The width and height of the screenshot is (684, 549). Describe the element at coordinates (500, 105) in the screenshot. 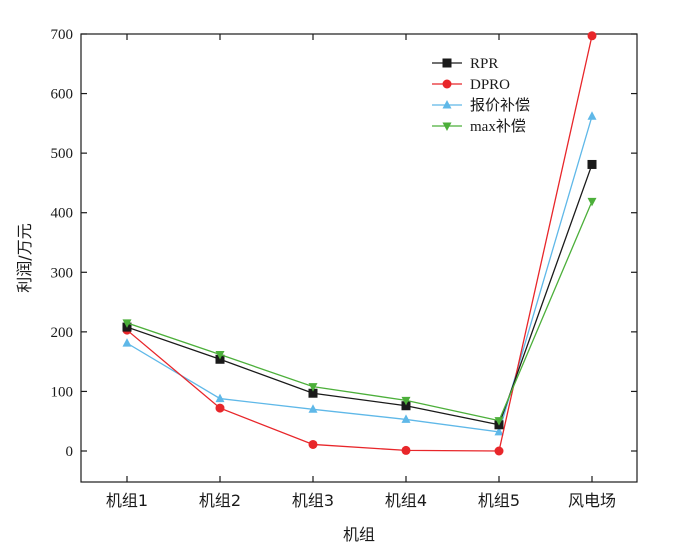

I see `legend-label: 报价补偿` at that location.